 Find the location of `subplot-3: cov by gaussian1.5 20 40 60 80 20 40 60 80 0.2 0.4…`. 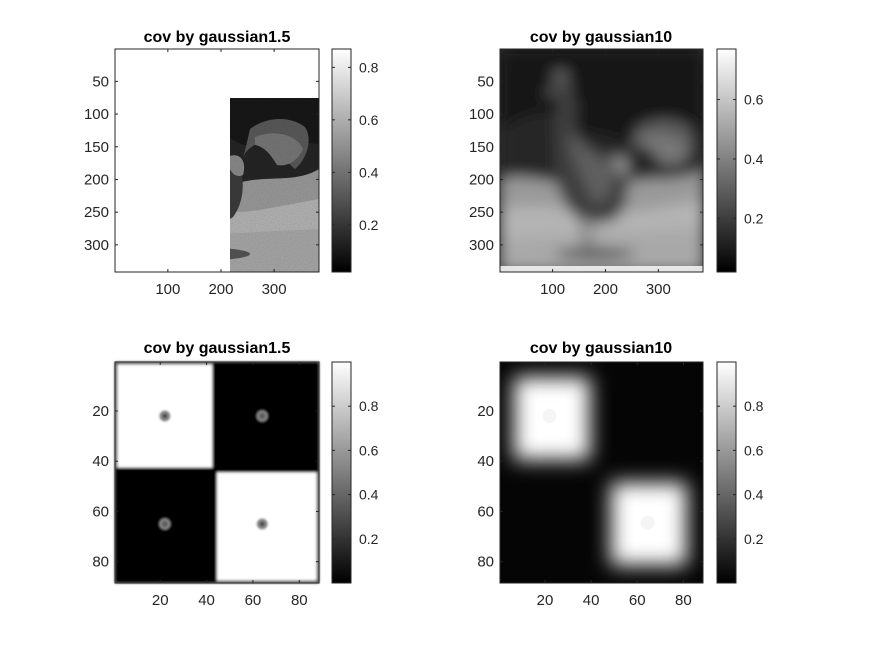

subplot-3: cov by gaussian1.5 20 40 60 80 20 40 60 80 0.2 0.4… is located at coordinates (235, 474).